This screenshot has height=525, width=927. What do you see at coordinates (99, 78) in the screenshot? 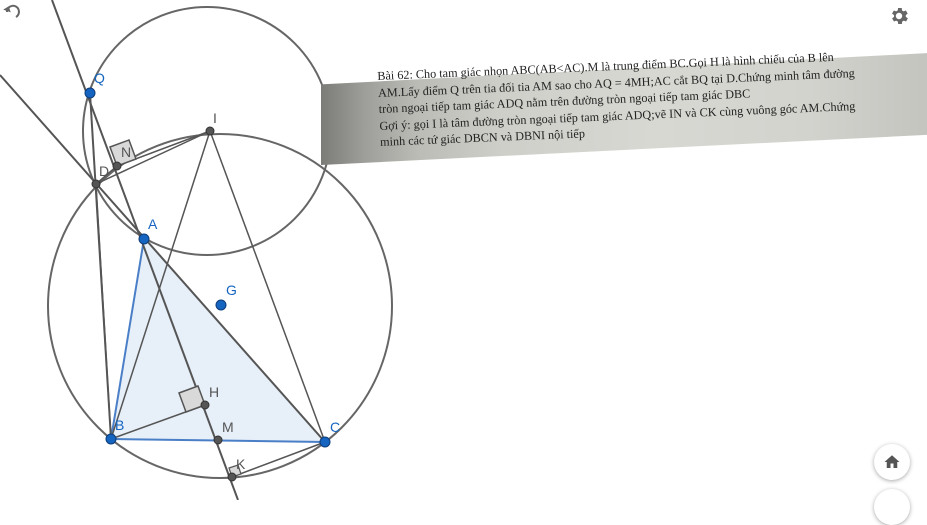
I see `label-q: Q` at bounding box center [99, 78].